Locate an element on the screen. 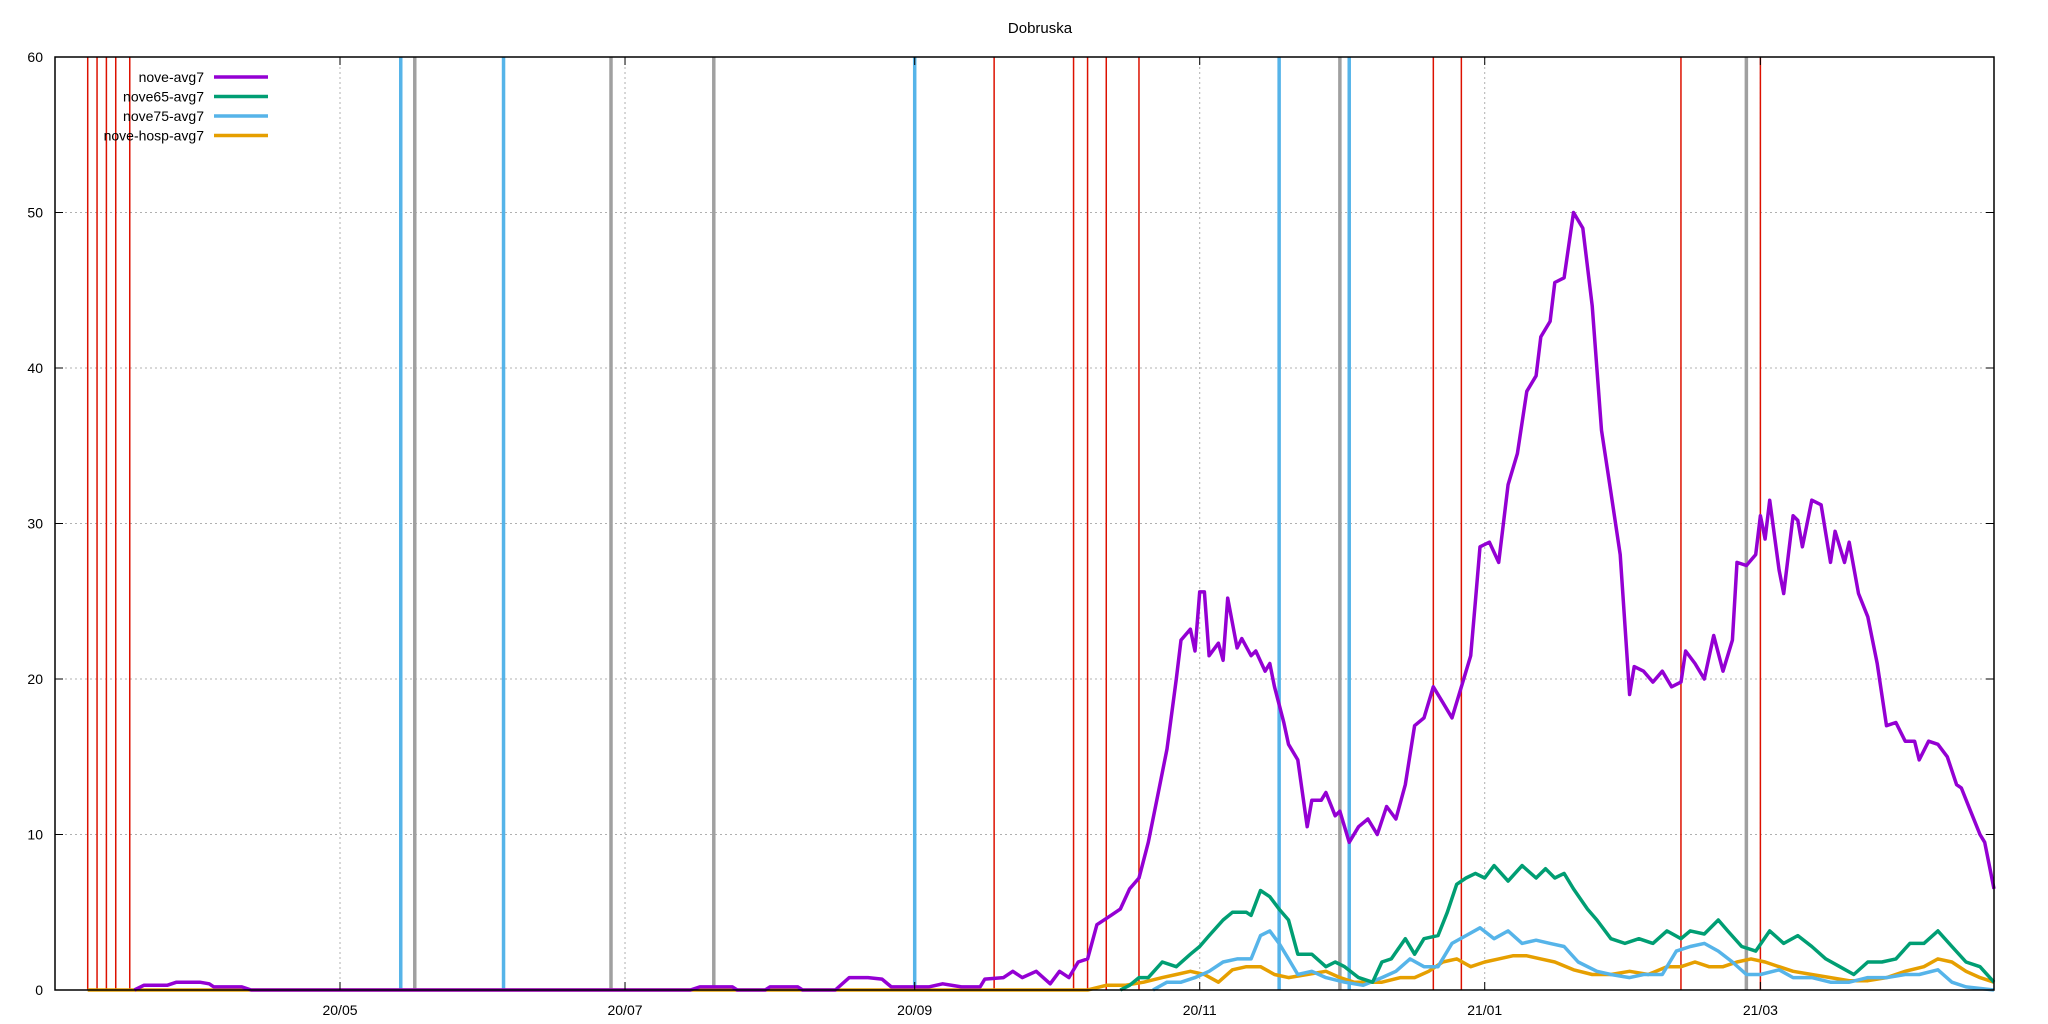 The height and width of the screenshot is (1024, 2048). legend-label: nove-avg7 is located at coordinates (172, 77).